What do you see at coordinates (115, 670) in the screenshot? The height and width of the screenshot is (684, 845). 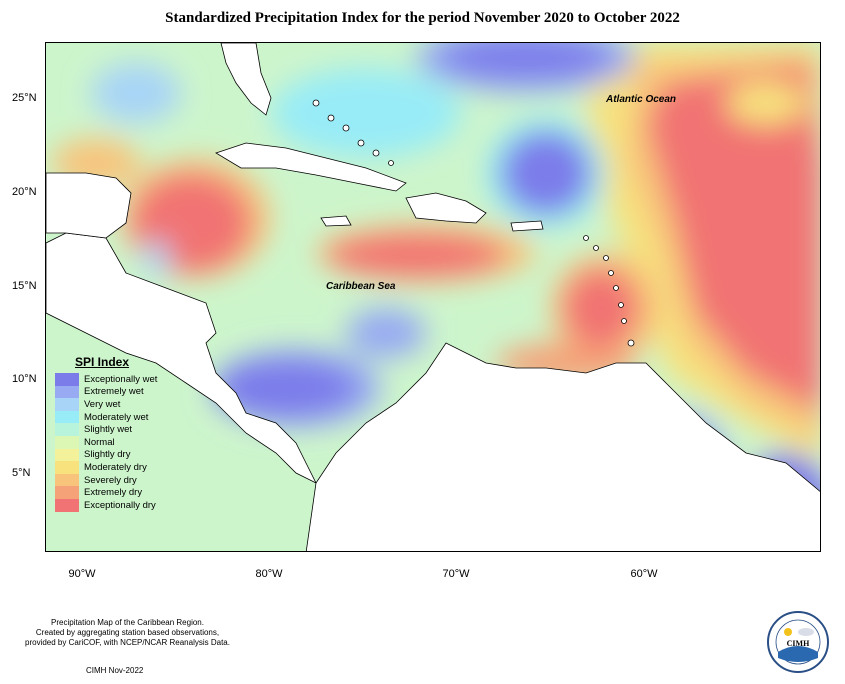 I see `footer-credit: CIMH Nov-2022` at bounding box center [115, 670].